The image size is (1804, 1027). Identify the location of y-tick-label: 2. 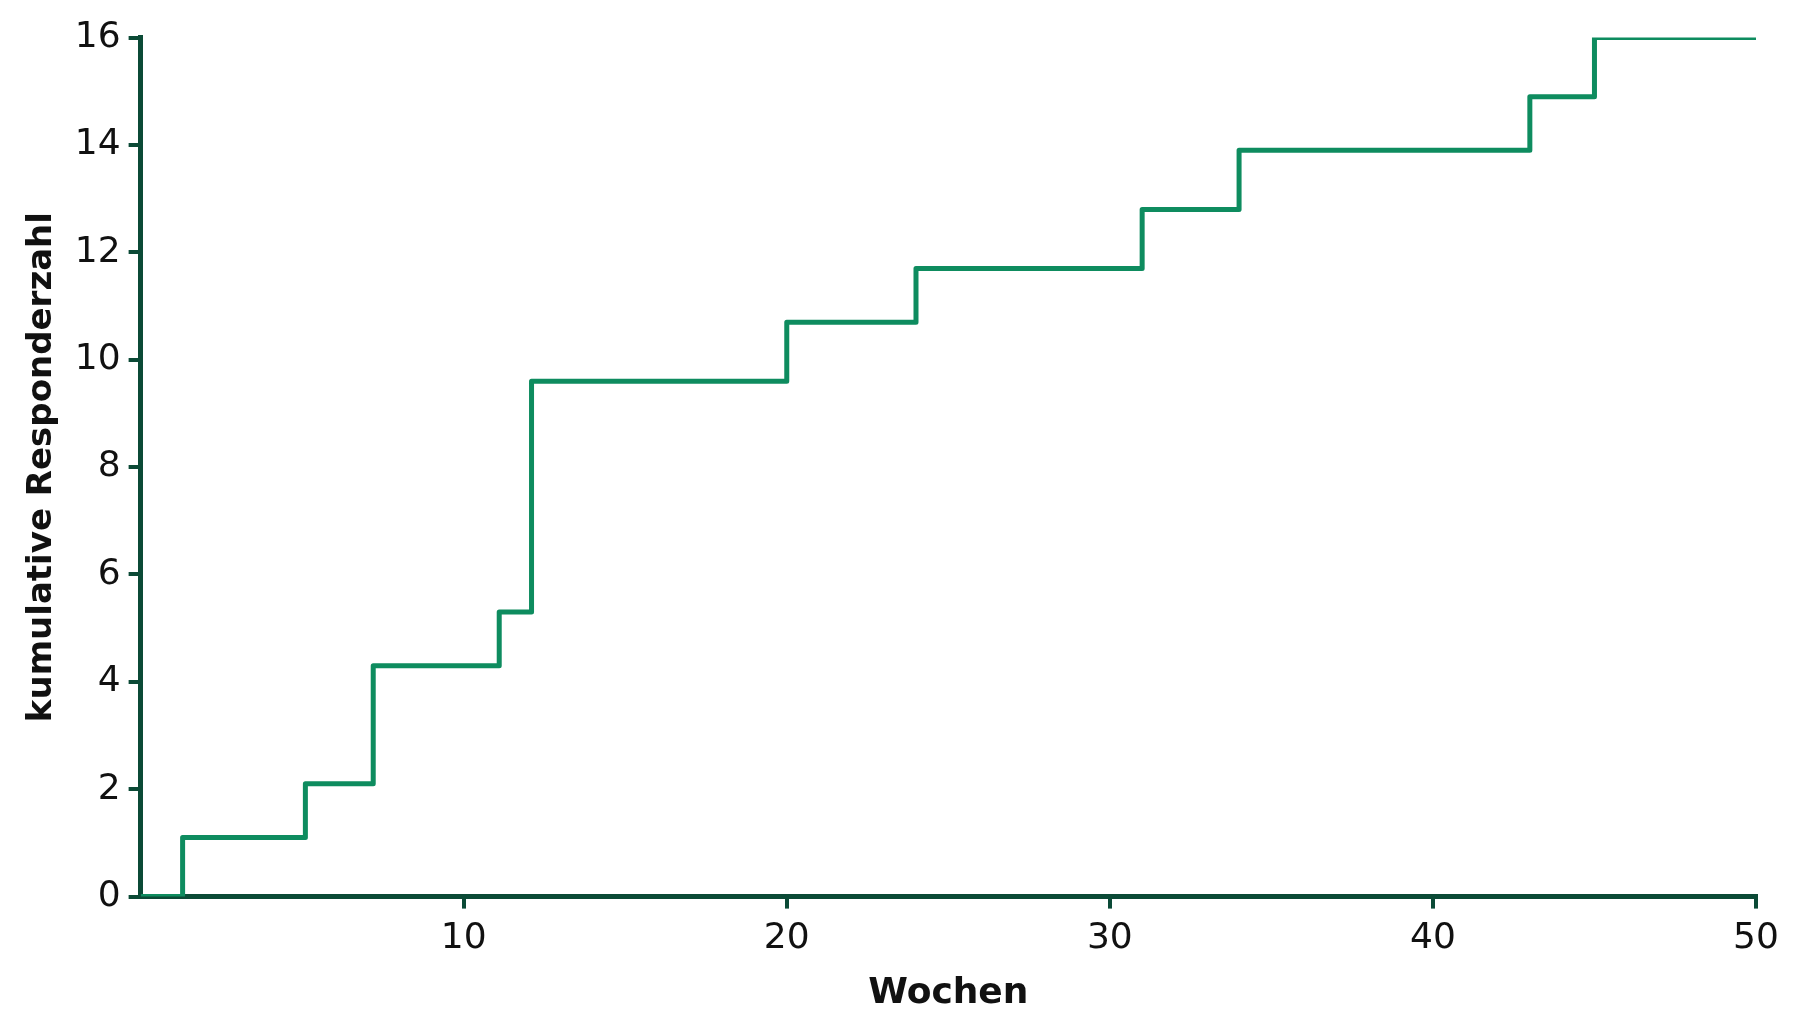
(109, 786).